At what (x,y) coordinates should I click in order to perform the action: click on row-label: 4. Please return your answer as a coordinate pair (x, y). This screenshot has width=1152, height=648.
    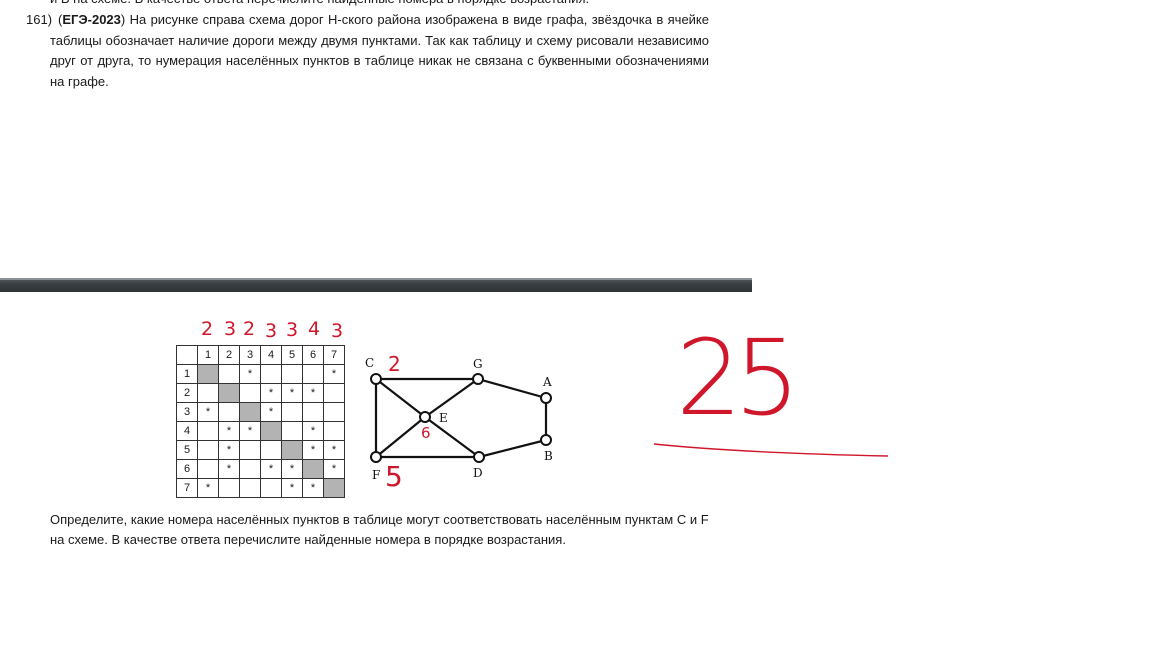
    Looking at the image, I should click on (187, 431).